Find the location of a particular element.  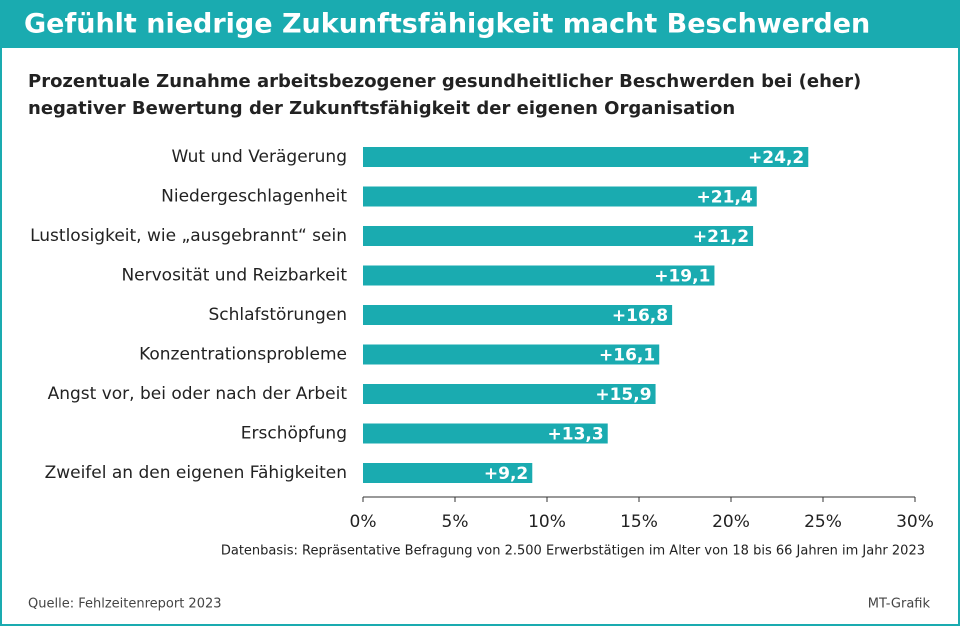

value-label: +16,1 is located at coordinates (627, 356).